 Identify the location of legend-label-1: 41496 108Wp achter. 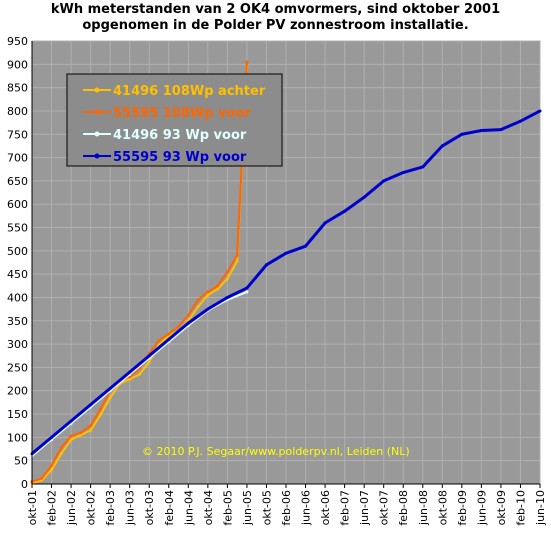
(189, 91).